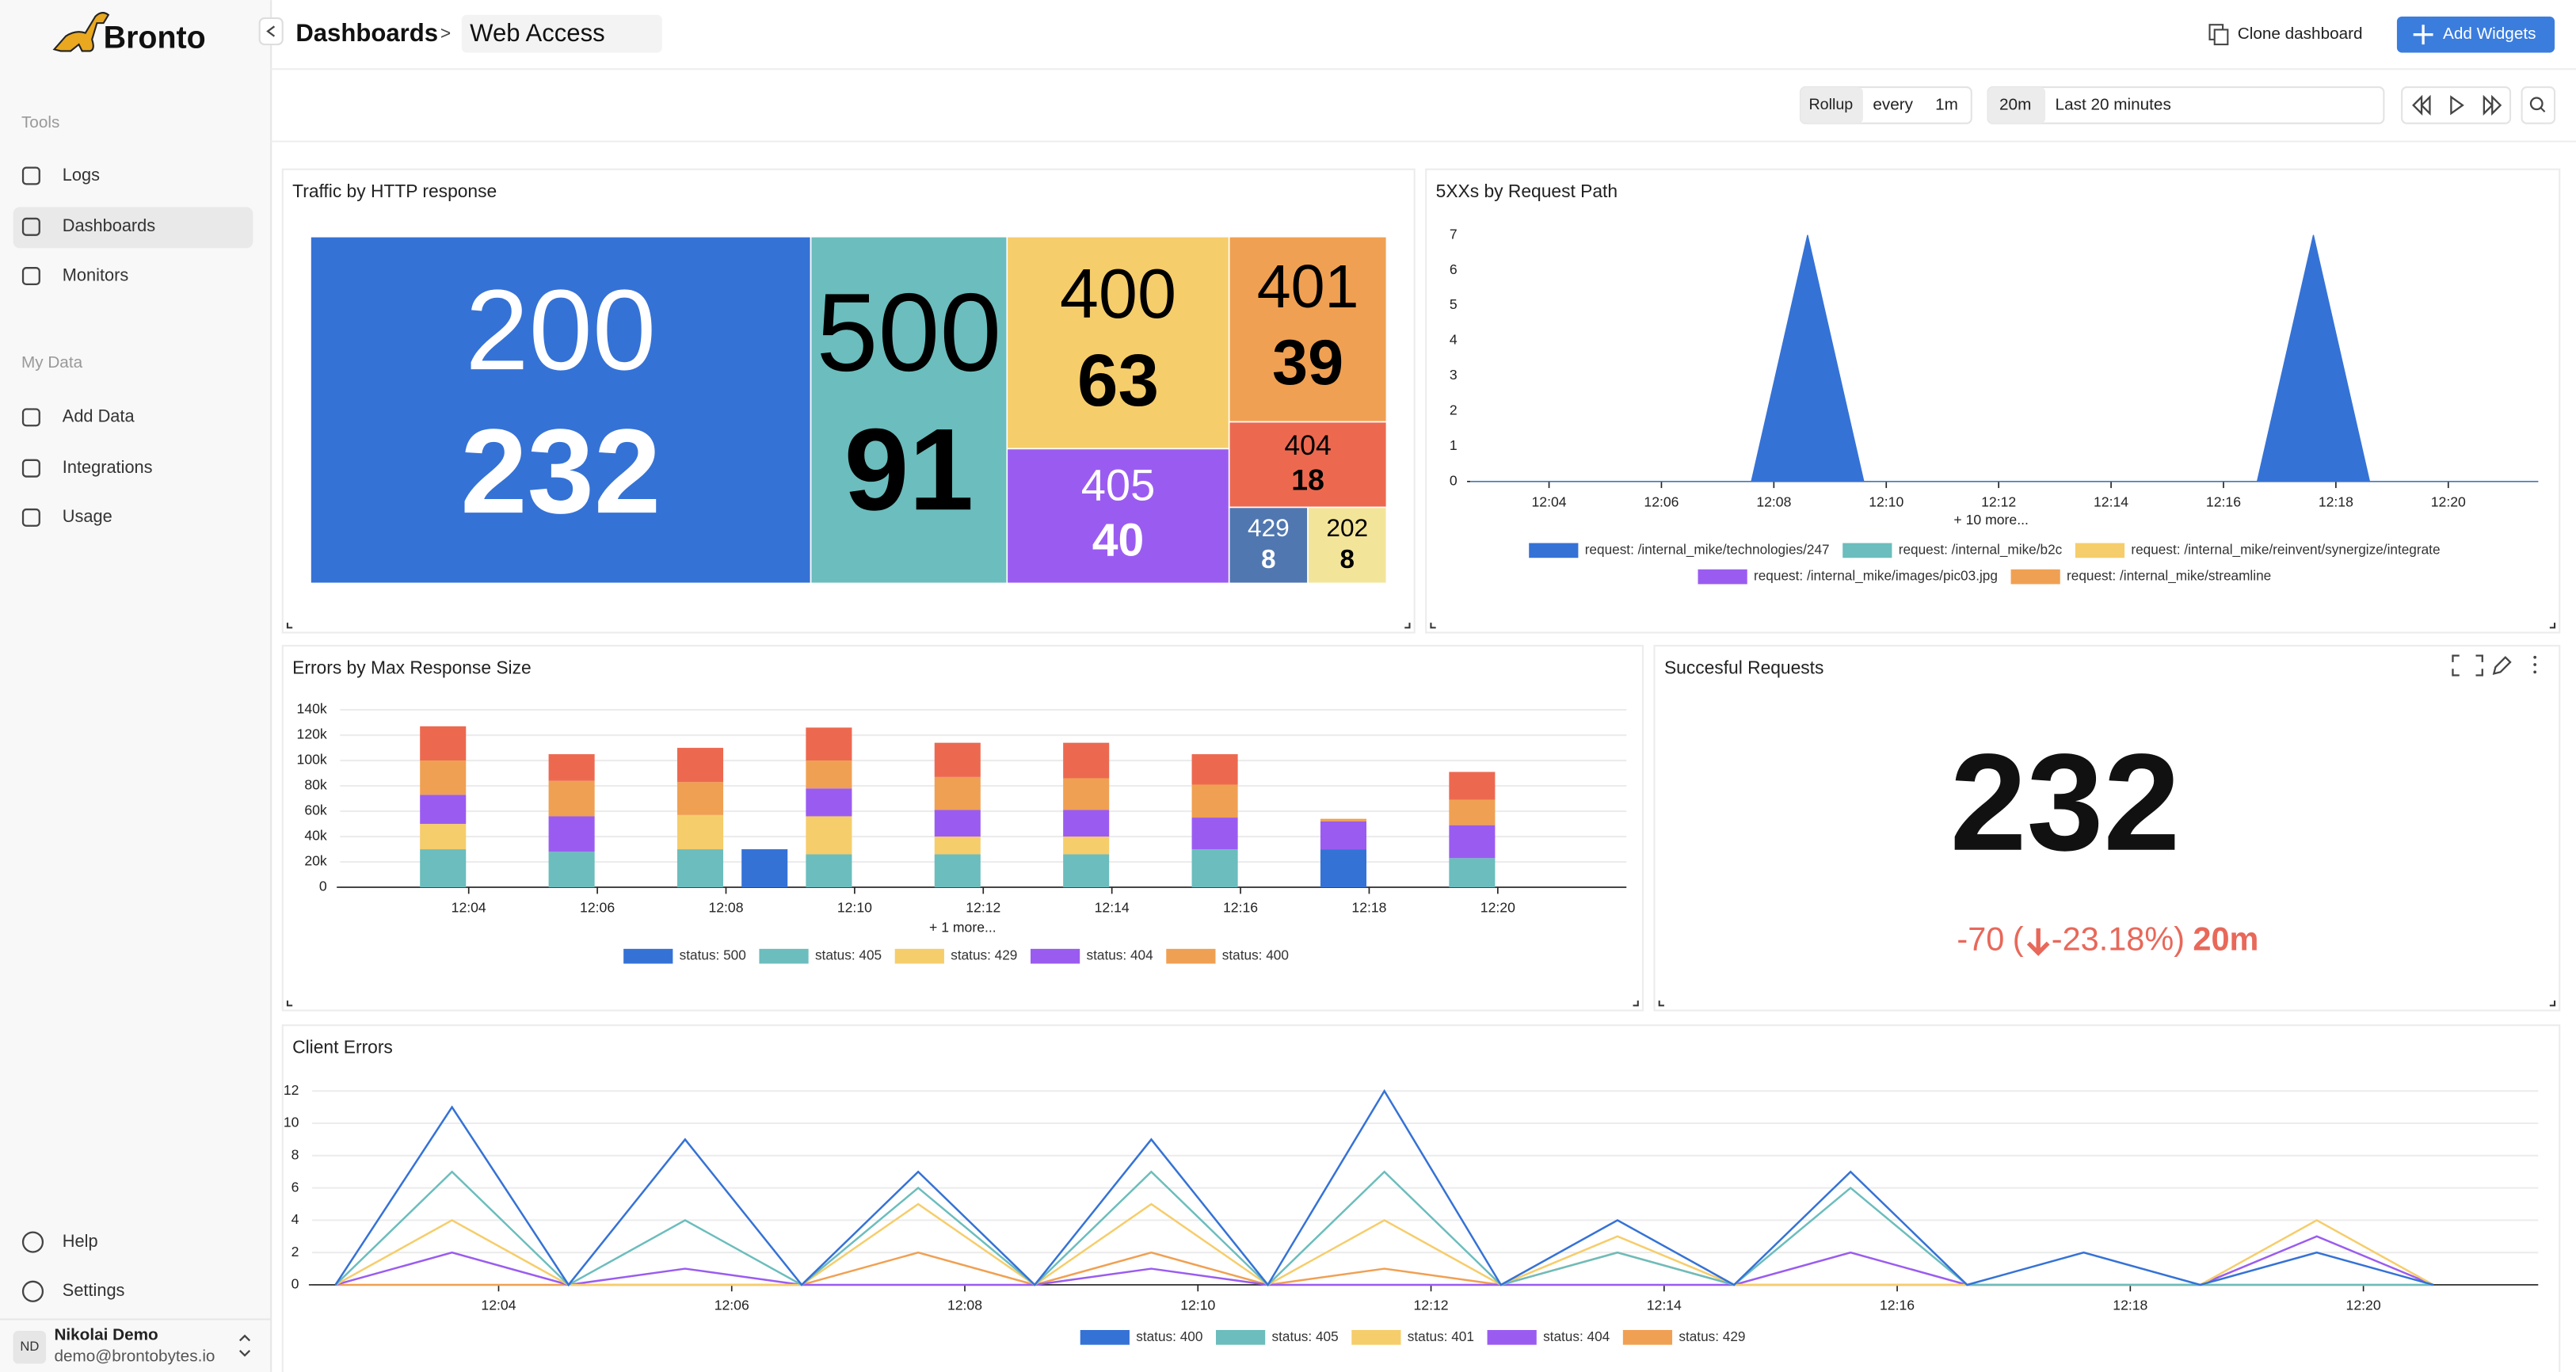 The image size is (2576, 1372). What do you see at coordinates (684, 956) in the screenshot?
I see `legend-item: status: 500` at bounding box center [684, 956].